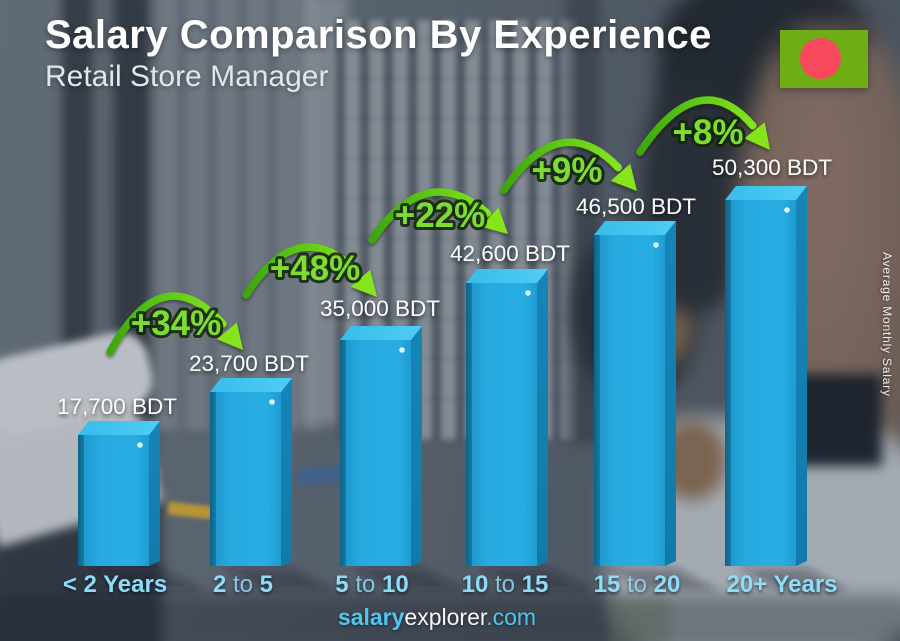 This screenshot has height=641, width=900. Describe the element at coordinates (636, 206) in the screenshot. I see `value-label: 46,500 BDT` at that location.